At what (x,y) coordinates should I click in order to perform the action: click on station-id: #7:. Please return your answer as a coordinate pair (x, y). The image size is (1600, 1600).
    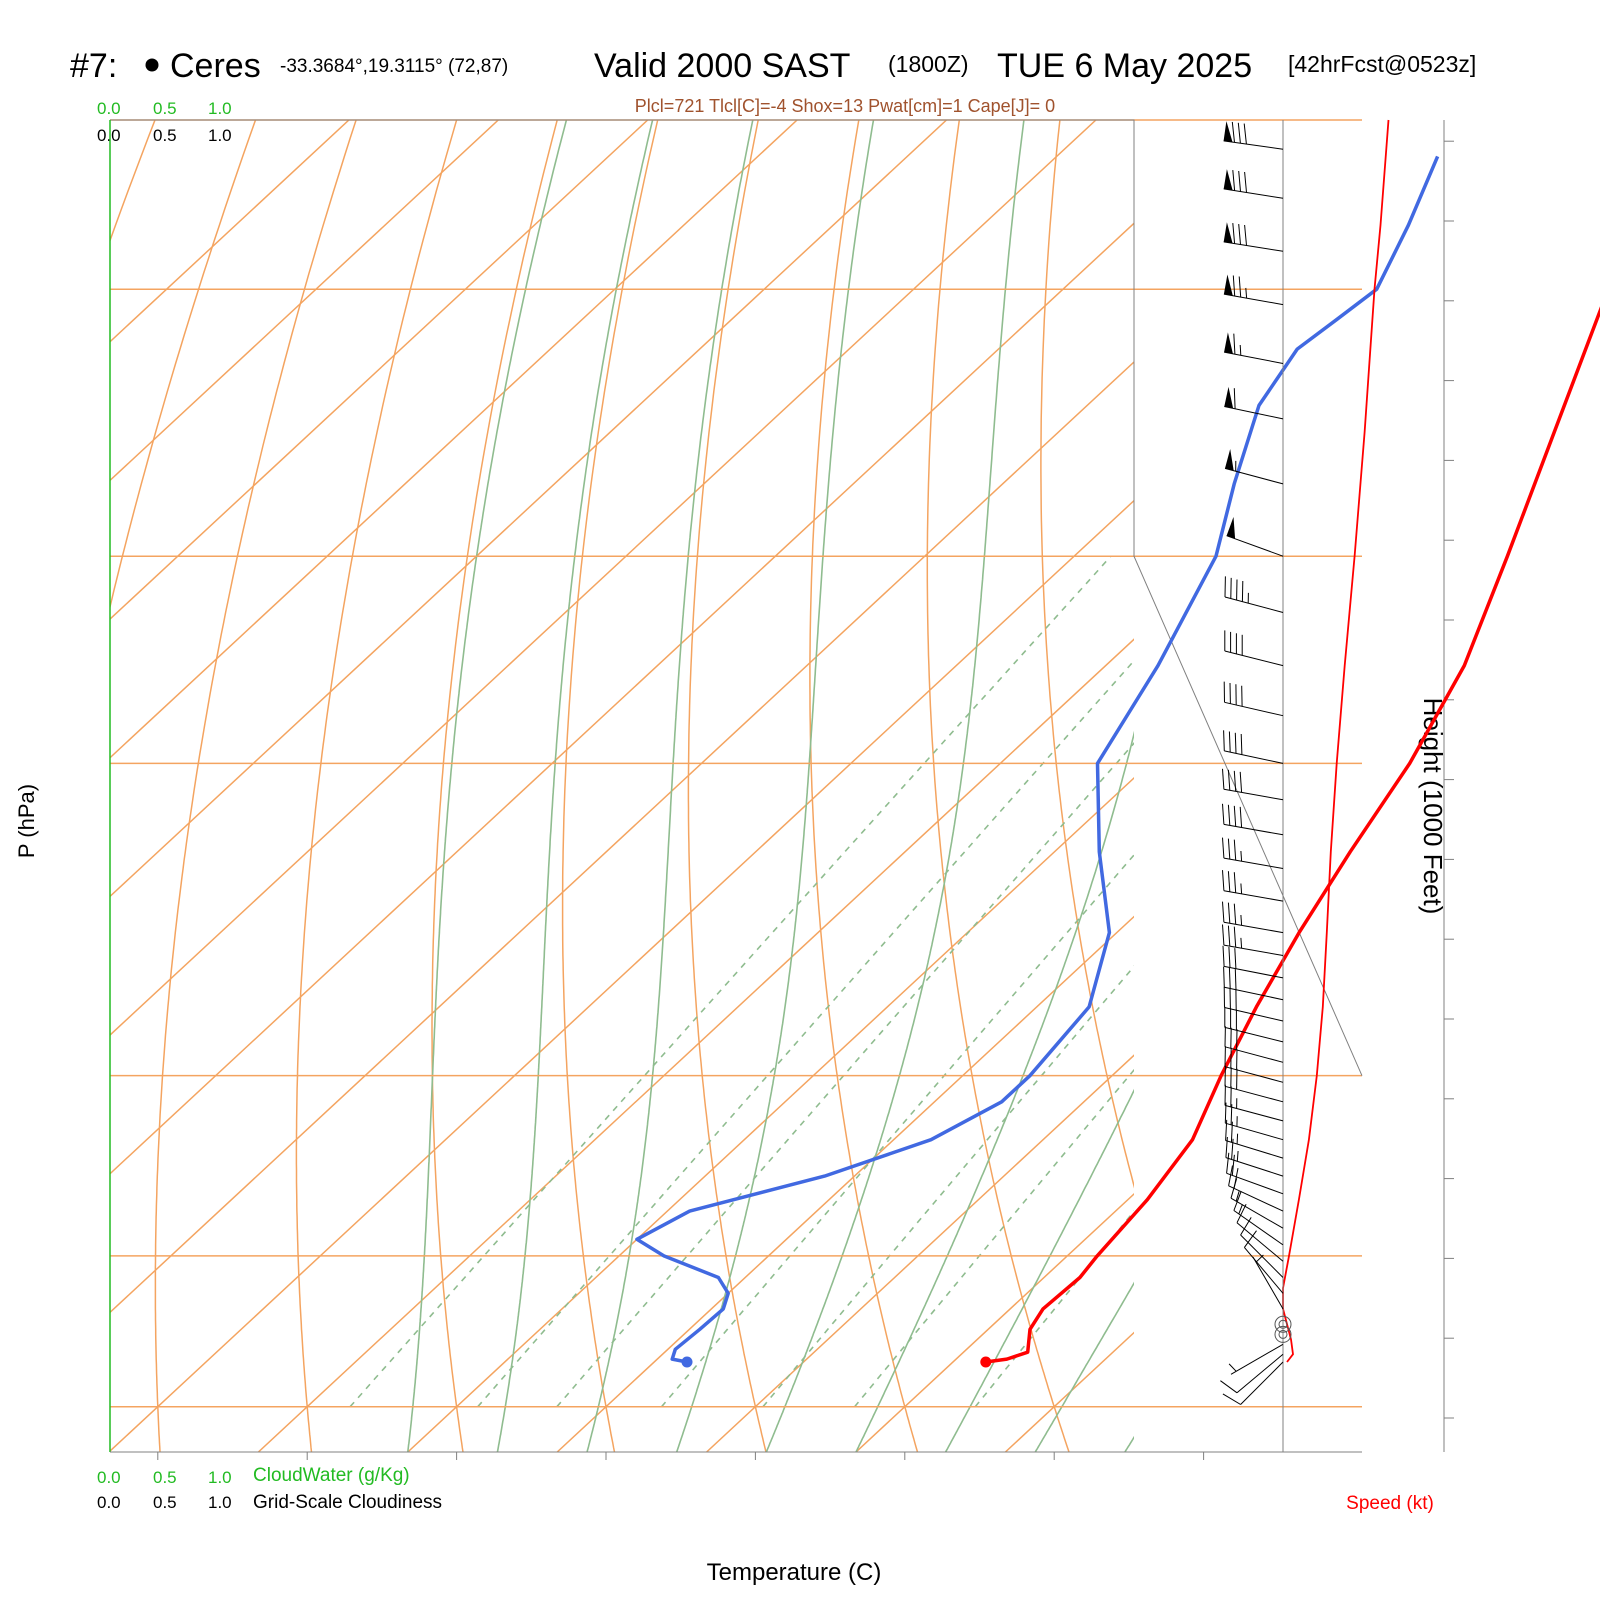
    Looking at the image, I should click on (93, 66).